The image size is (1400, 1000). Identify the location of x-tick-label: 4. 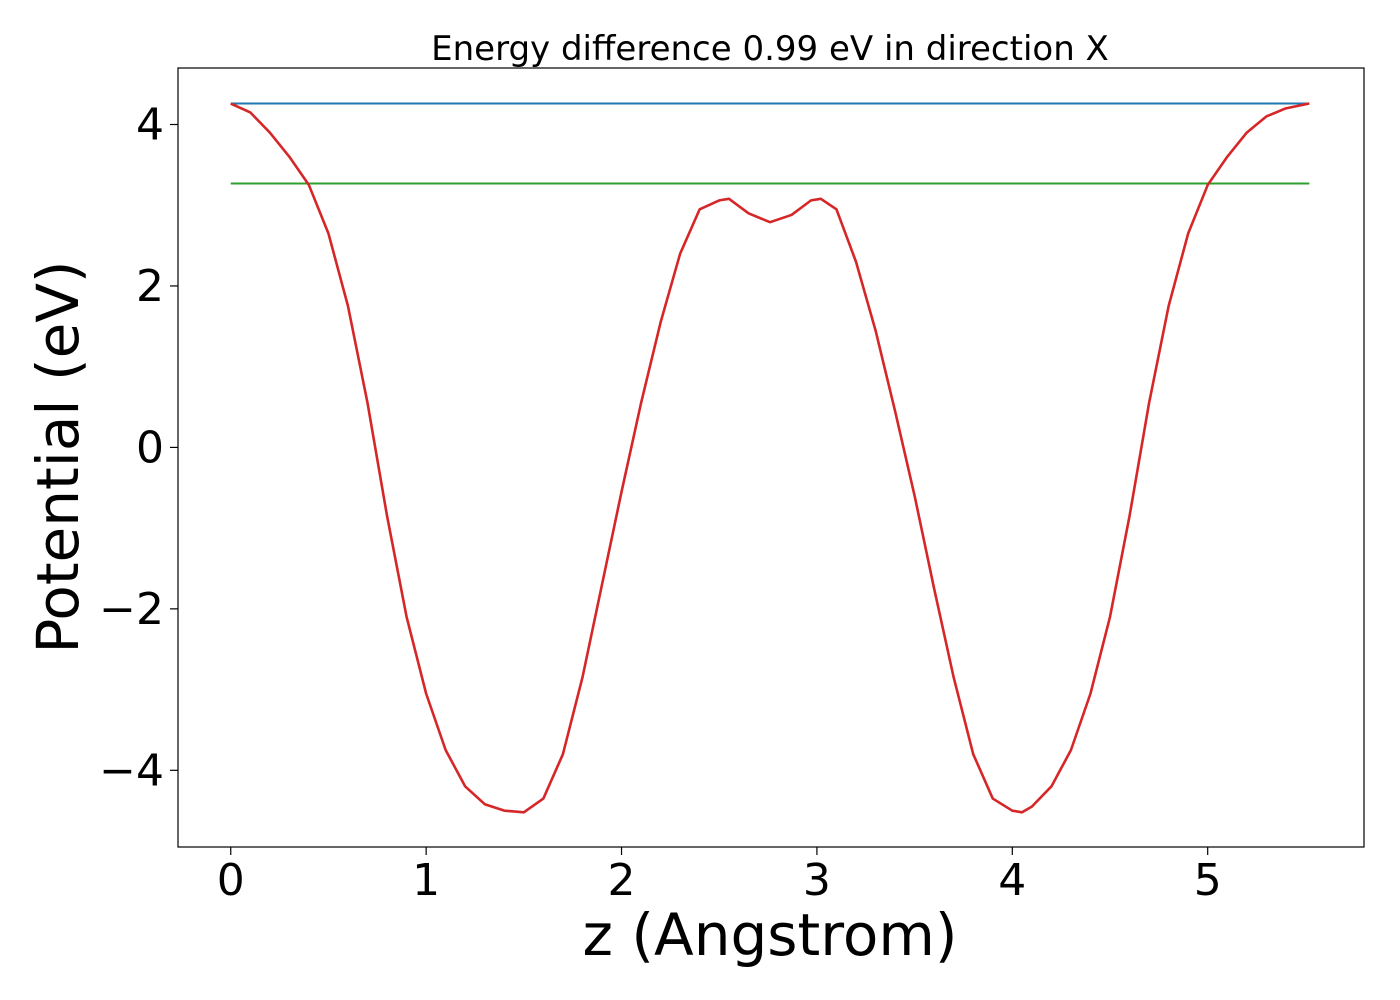
(1012, 880).